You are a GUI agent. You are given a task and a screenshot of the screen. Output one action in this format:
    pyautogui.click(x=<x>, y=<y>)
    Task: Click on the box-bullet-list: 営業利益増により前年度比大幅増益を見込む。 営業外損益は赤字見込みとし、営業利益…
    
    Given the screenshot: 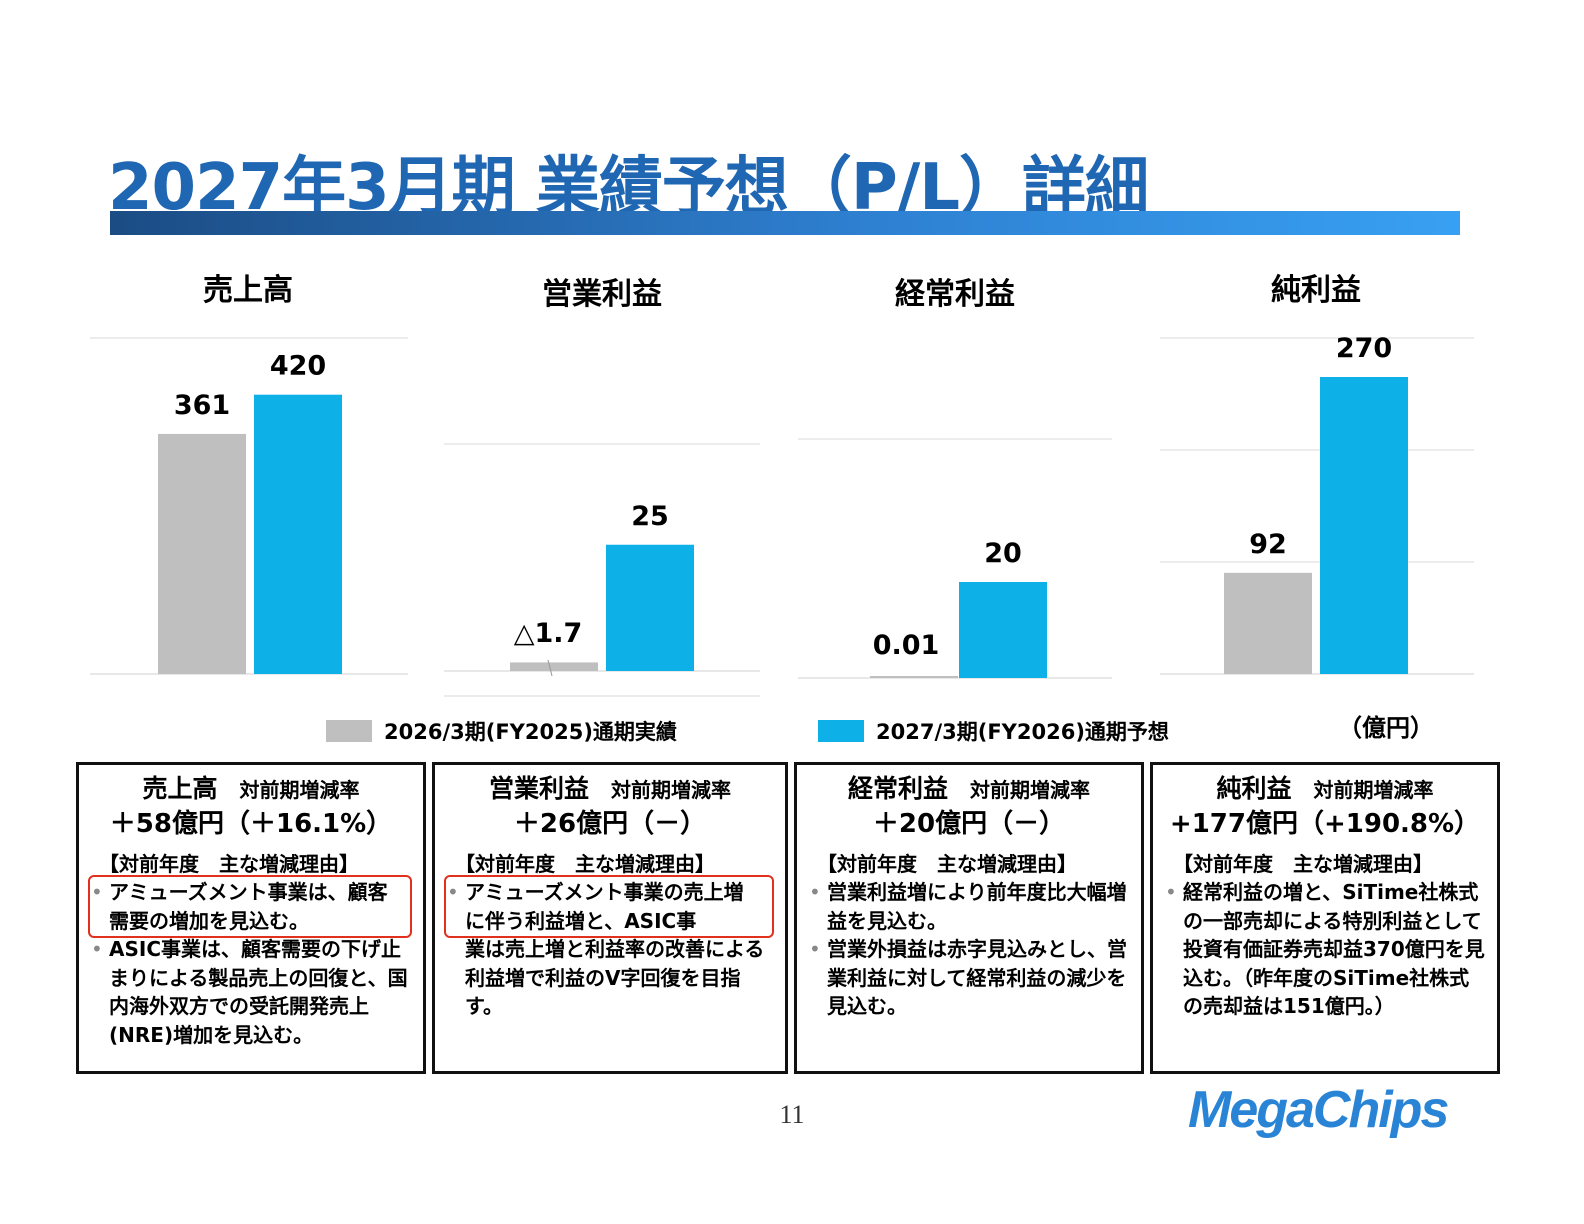 What is the action you would take?
    pyautogui.click(x=969, y=949)
    